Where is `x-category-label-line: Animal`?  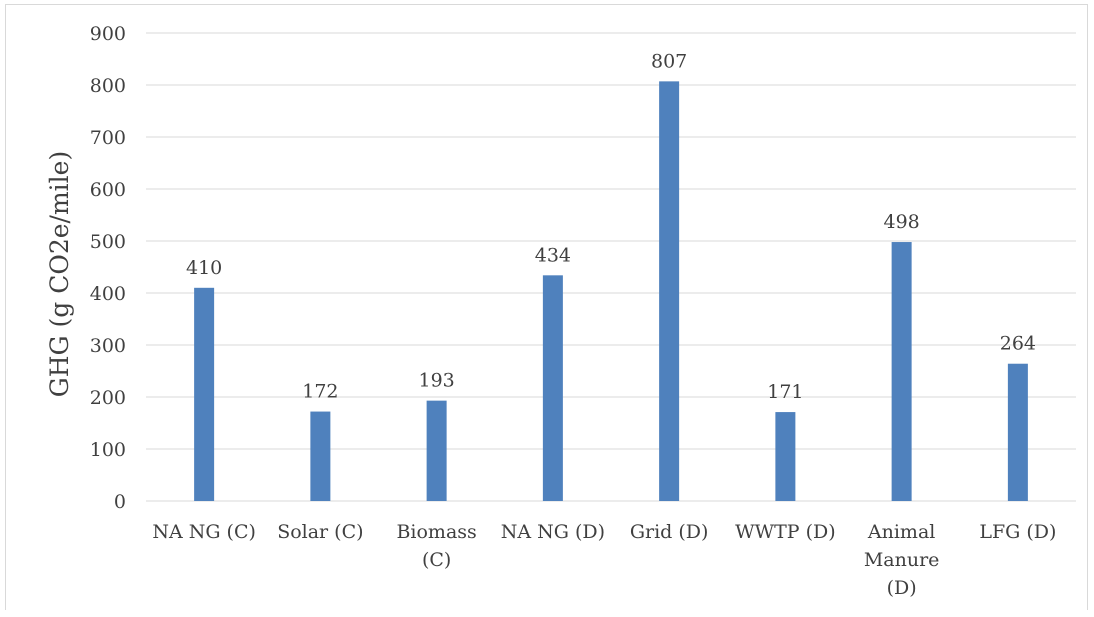
x-category-label-line: Animal is located at coordinates (901, 532).